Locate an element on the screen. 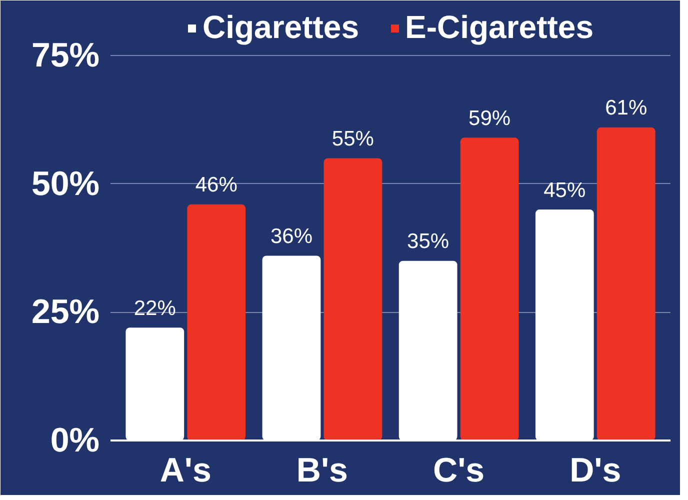 Image resolution: width=688 pixels, height=500 pixels. x-tick-label: A's is located at coordinates (186, 471).